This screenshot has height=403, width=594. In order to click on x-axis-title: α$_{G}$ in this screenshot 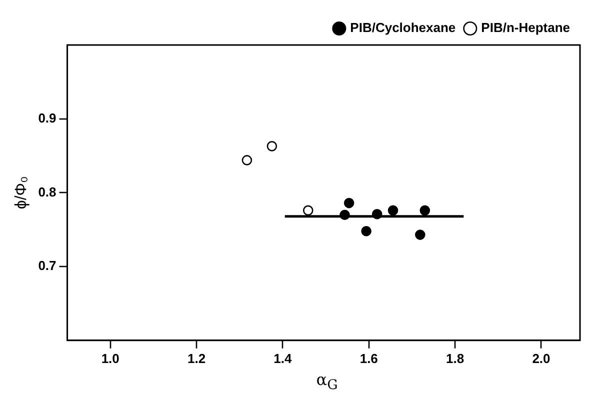, I will do `click(327, 382)`.